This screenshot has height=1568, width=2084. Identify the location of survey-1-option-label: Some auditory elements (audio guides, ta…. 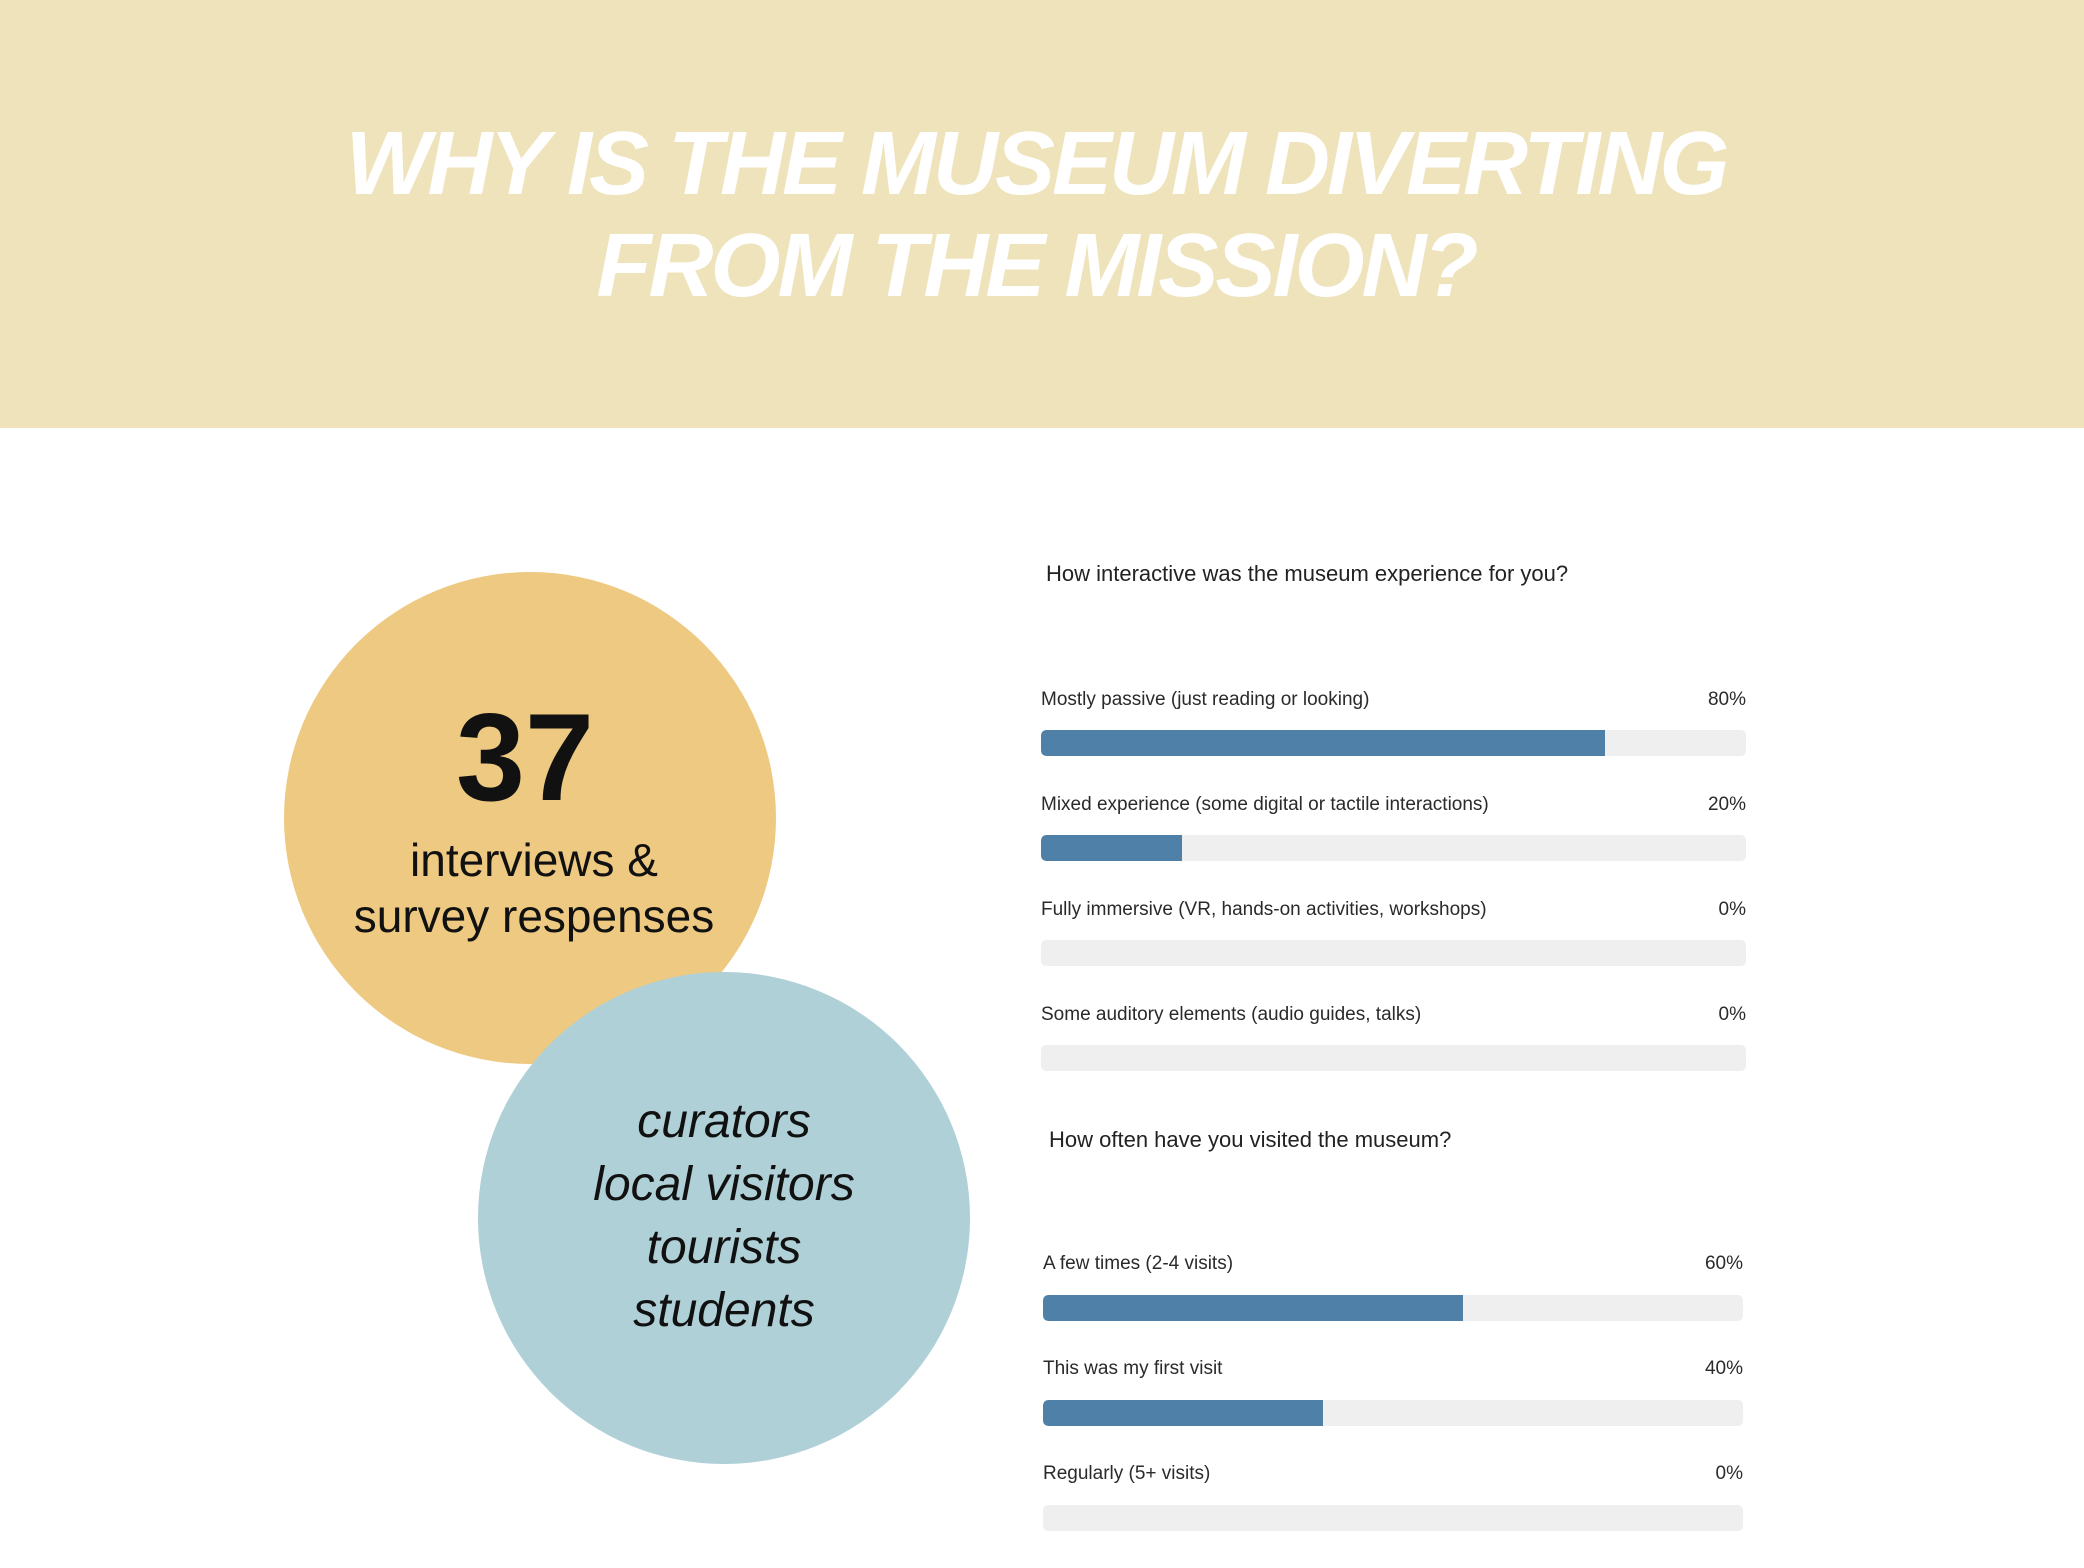
(1231, 1014).